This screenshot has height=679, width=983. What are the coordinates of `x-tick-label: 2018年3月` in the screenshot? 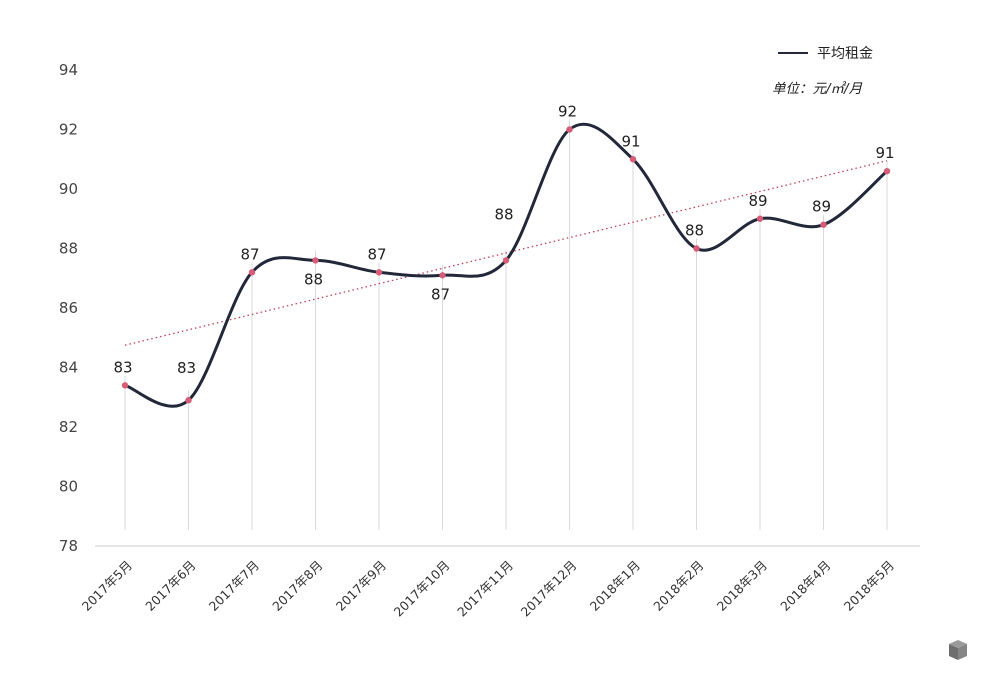 It's located at (742, 586).